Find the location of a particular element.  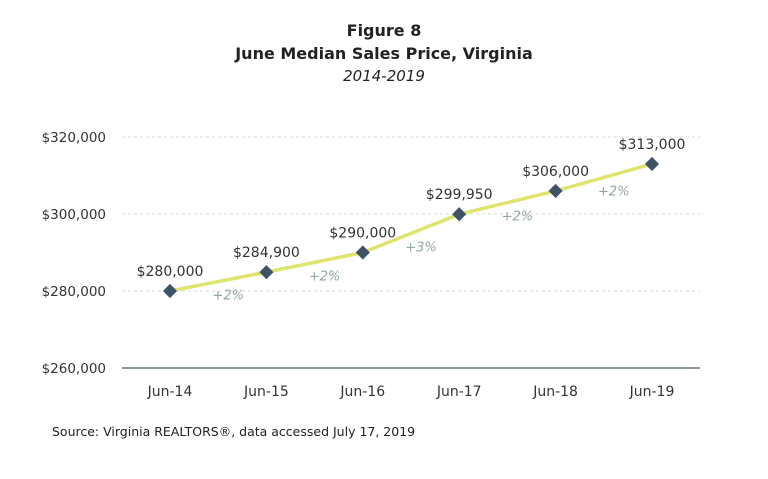

data-label: $306,000 is located at coordinates (555, 172).